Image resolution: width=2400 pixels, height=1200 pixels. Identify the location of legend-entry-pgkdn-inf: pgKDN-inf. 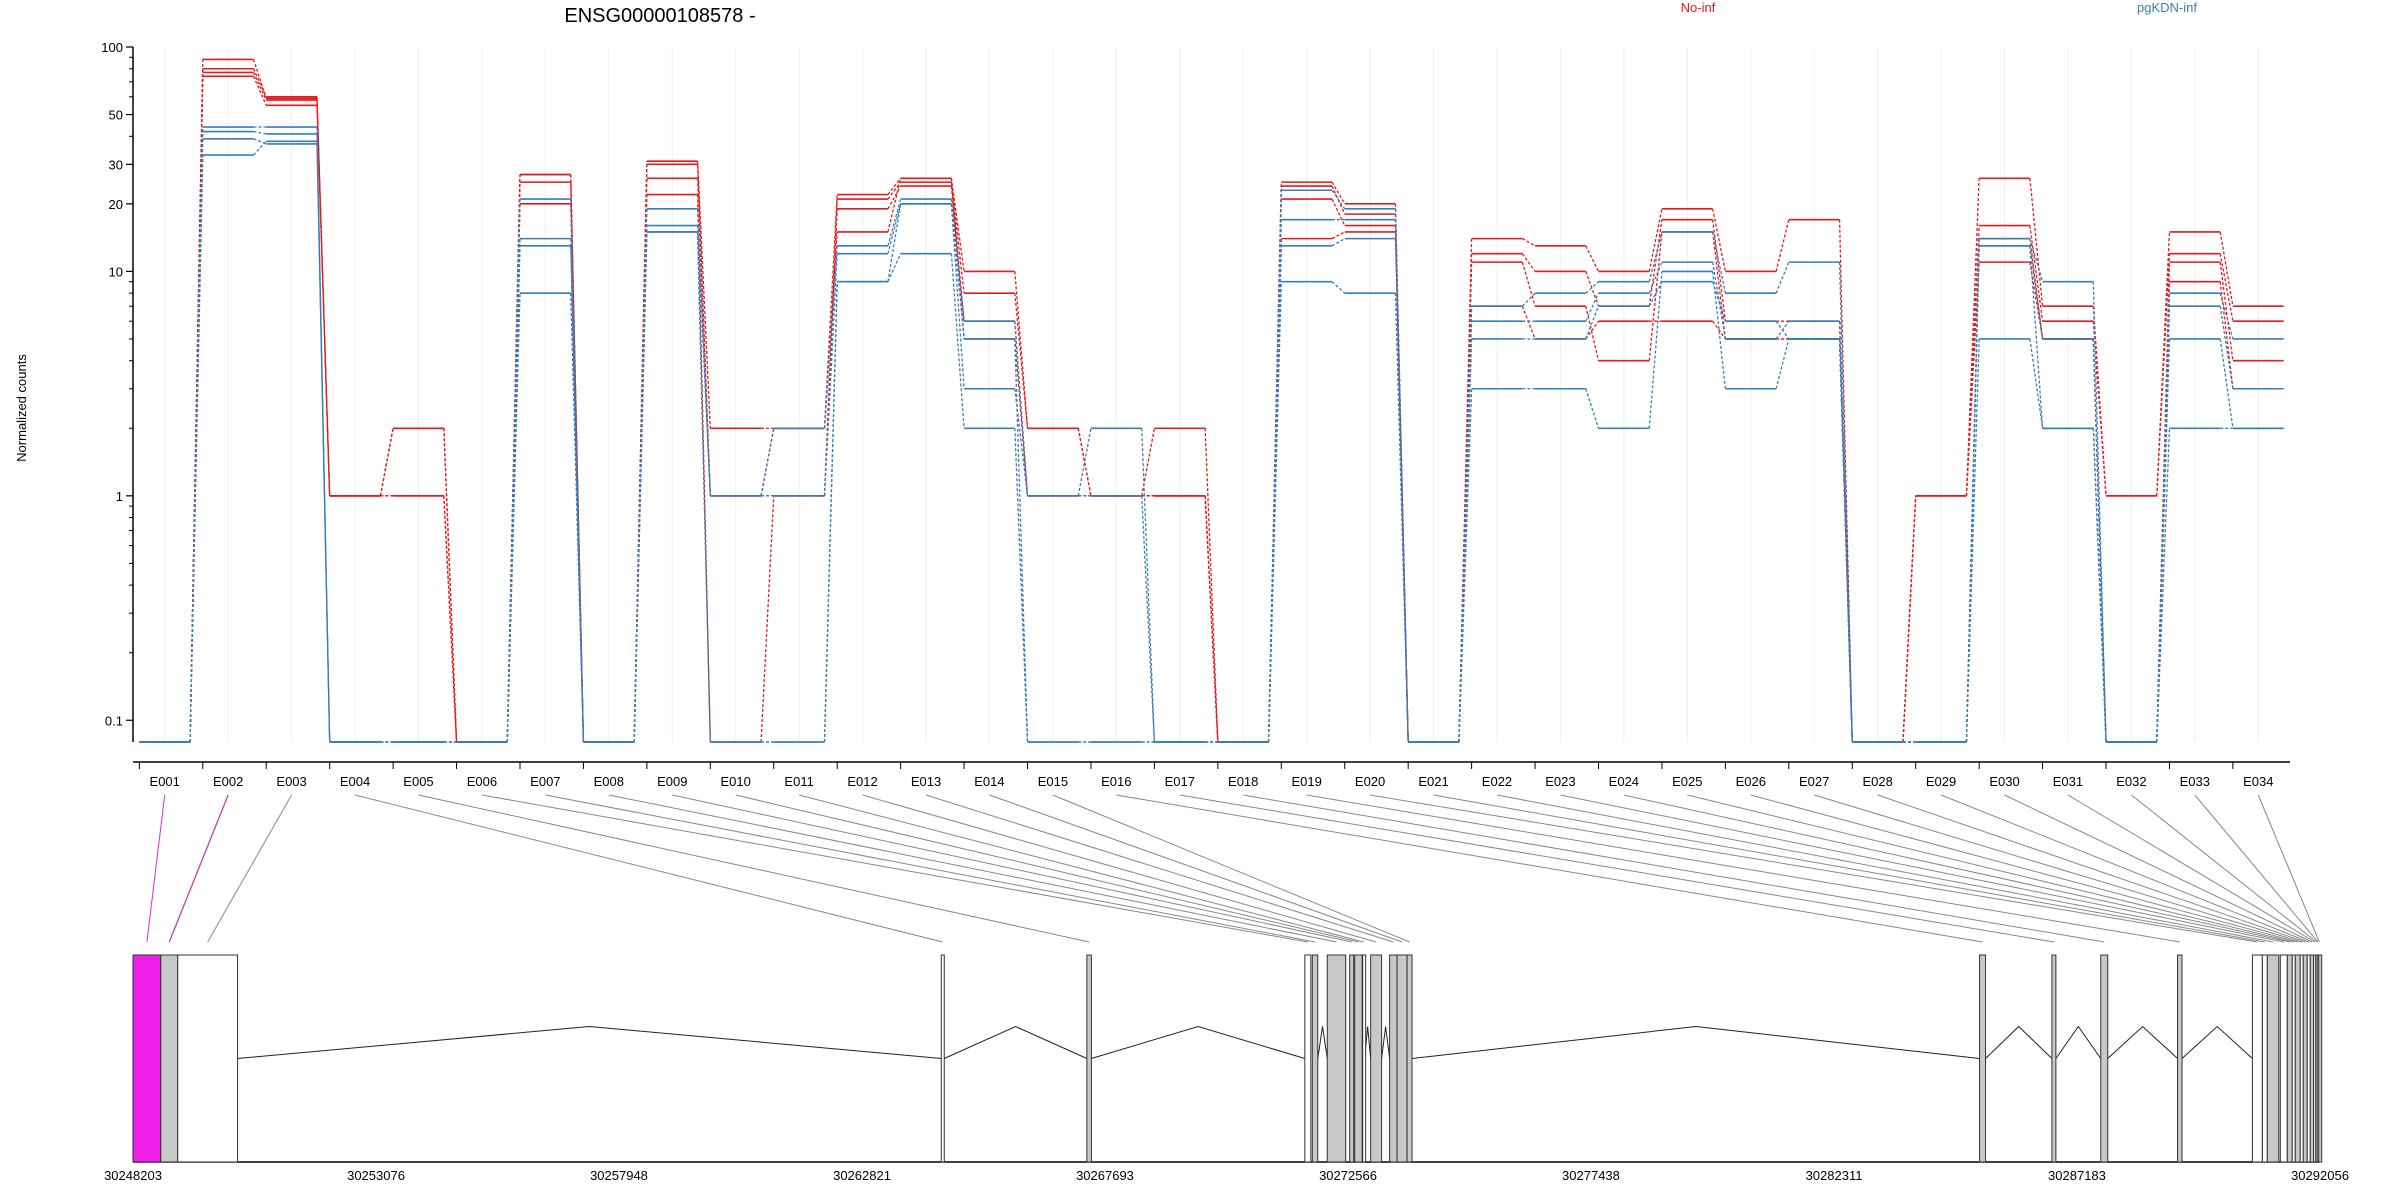
(2167, 7).